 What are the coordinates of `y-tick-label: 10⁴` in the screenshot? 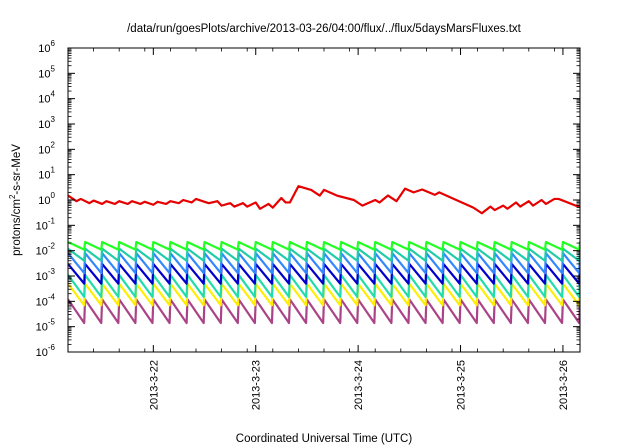 It's located at (46, 98).